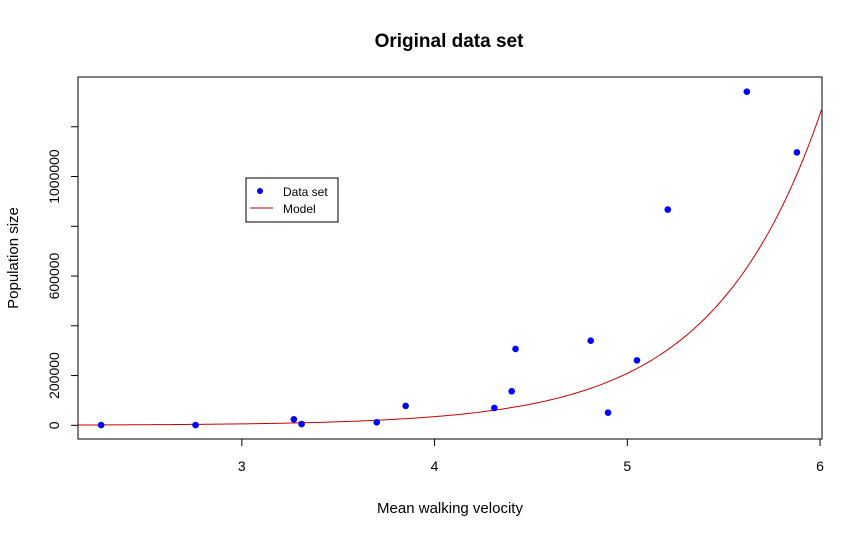 Image resolution: width=862 pixels, height=538 pixels. I want to click on y-tick-label: 0, so click(54, 425).